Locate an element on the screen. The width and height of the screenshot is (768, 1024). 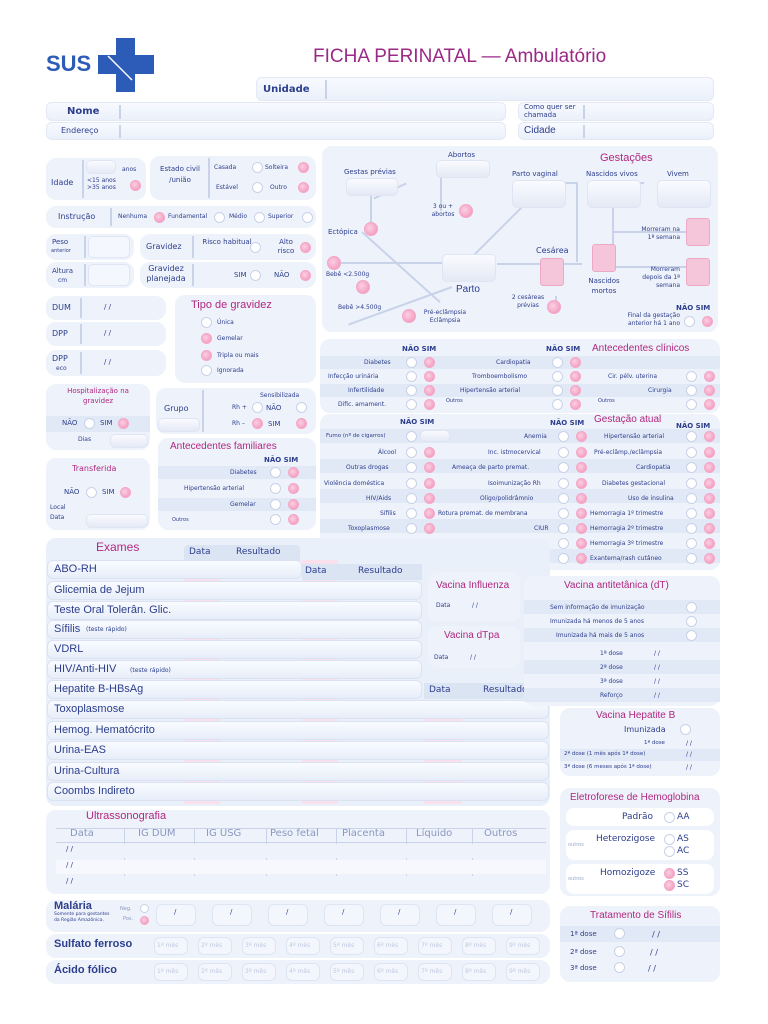
dtpa-date: / / is located at coordinates (473, 657).